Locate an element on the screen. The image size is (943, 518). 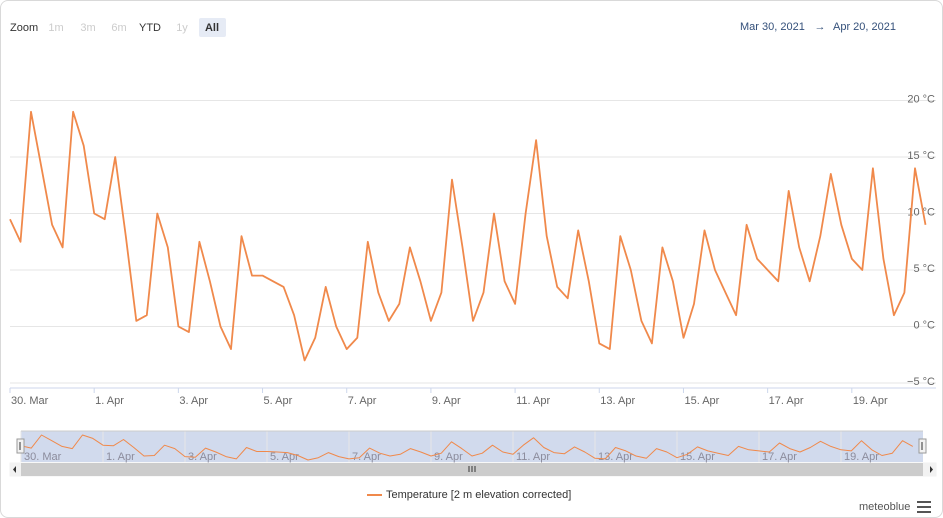
x-tick-label: 17. Apr is located at coordinates (786, 401).